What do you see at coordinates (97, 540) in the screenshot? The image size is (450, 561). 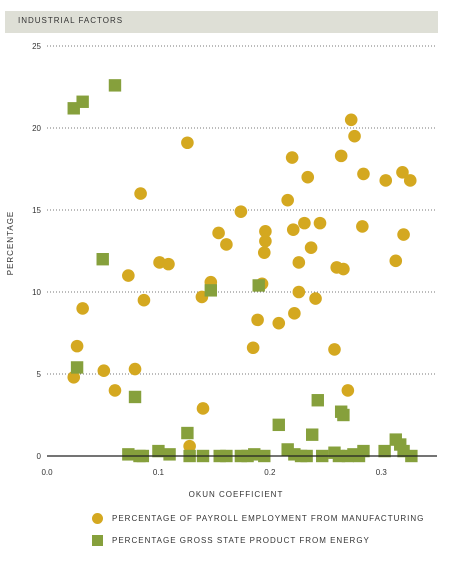 I see `legend-square-marker` at bounding box center [97, 540].